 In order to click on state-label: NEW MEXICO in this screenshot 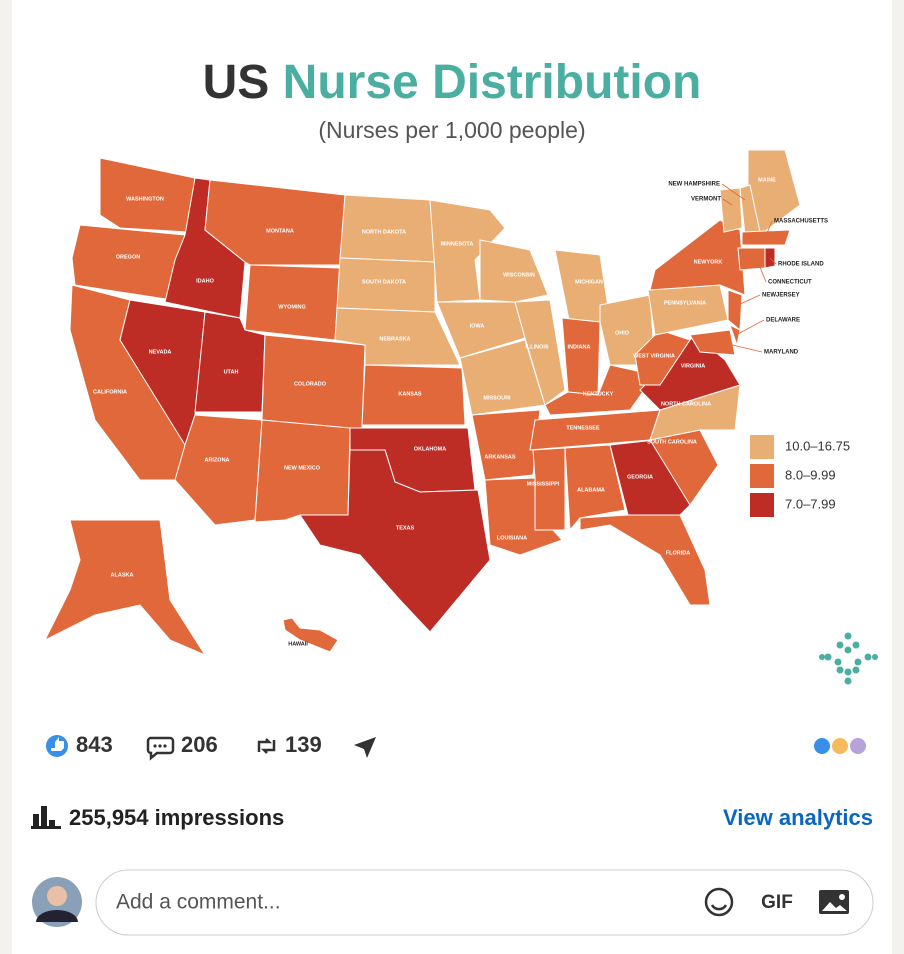, I will do `click(302, 468)`.